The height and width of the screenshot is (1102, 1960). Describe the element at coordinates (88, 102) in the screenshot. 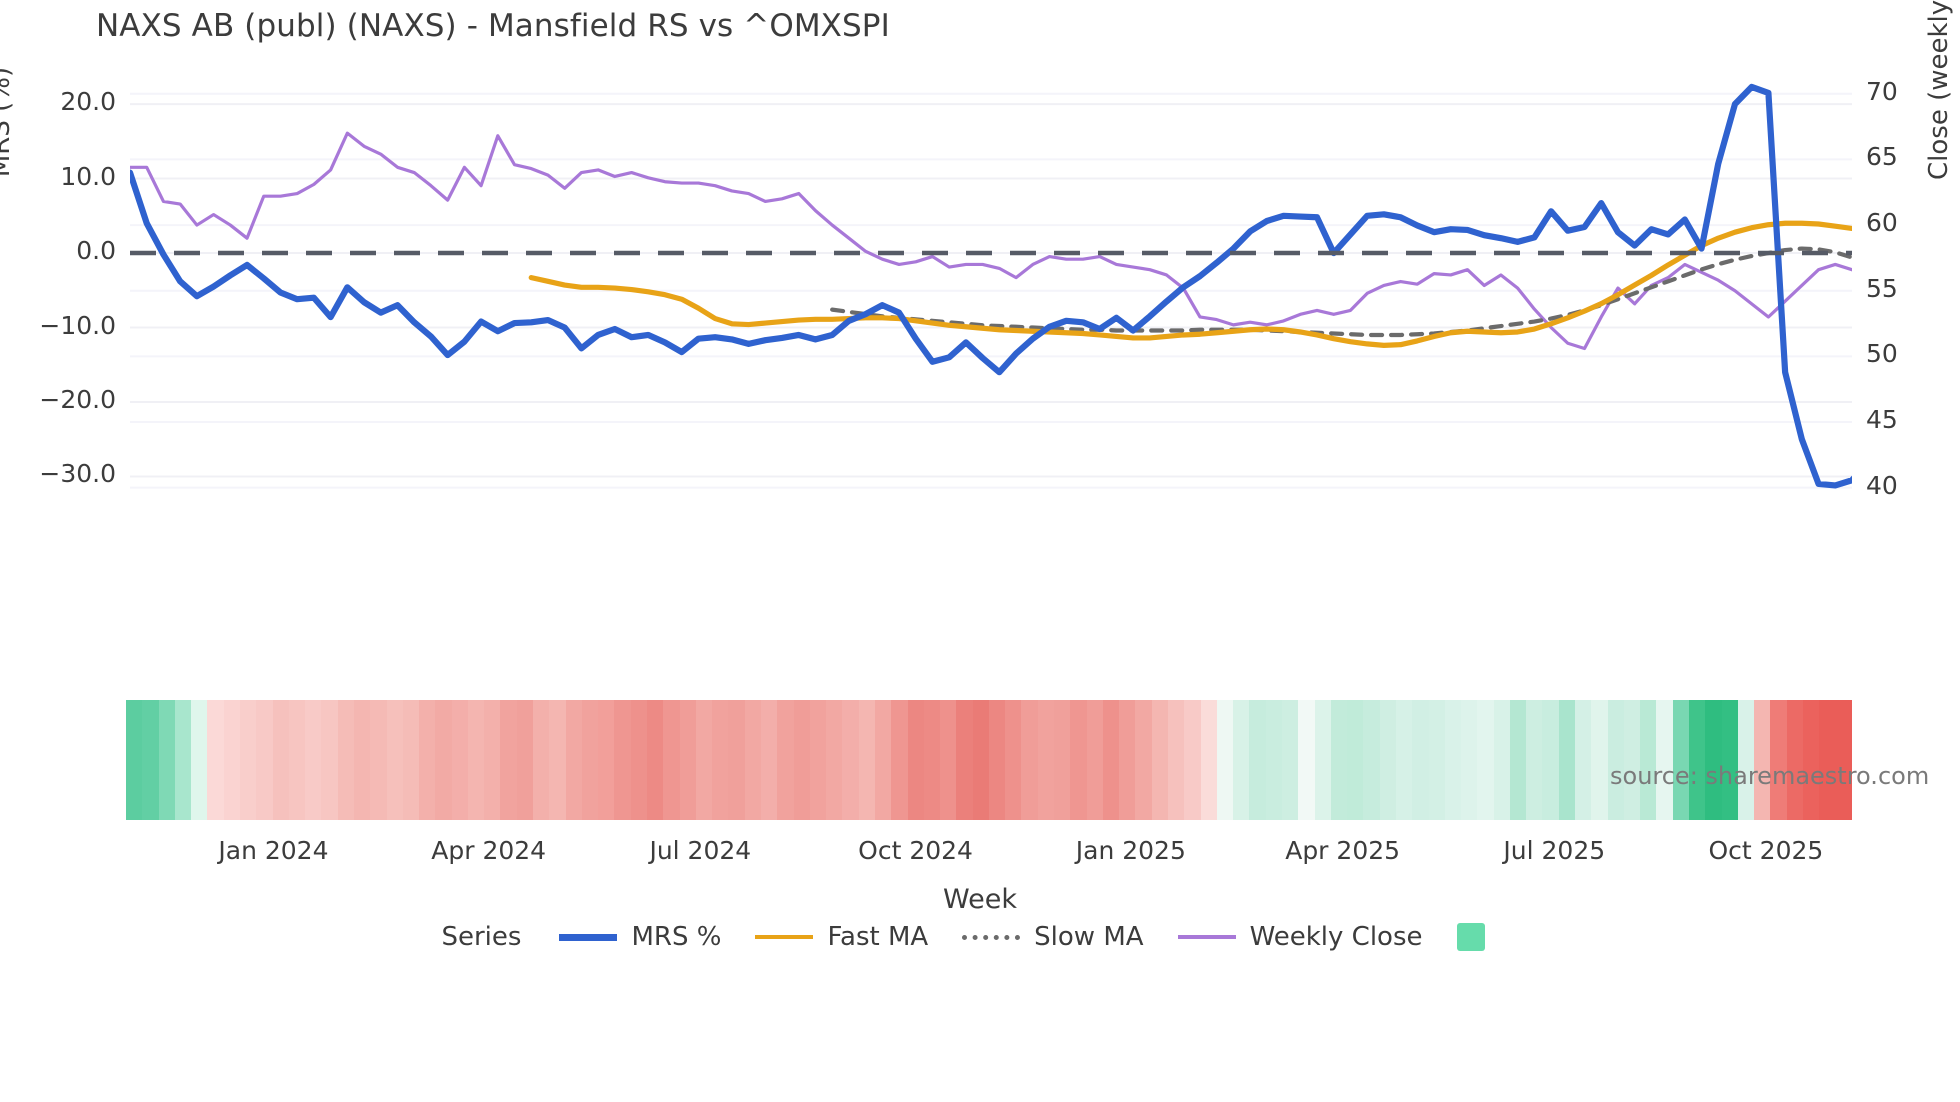

I see `y-axis-left-tick: 20.0` at that location.